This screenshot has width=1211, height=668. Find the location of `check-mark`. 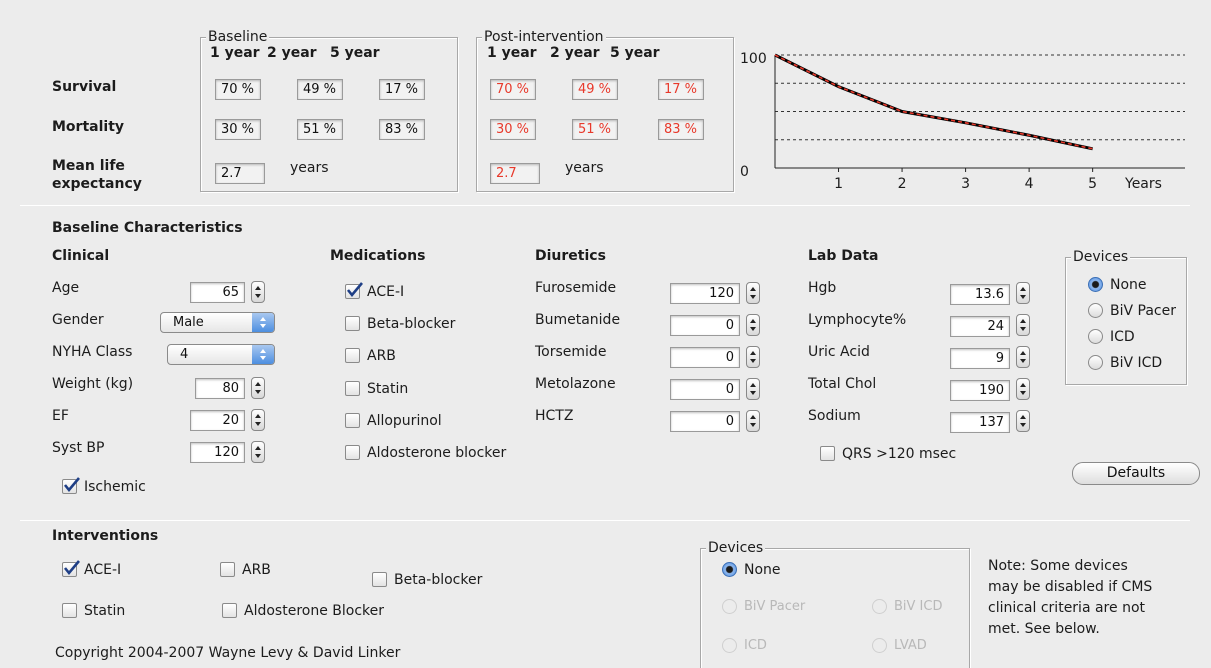

check-mark is located at coordinates (71, 568).